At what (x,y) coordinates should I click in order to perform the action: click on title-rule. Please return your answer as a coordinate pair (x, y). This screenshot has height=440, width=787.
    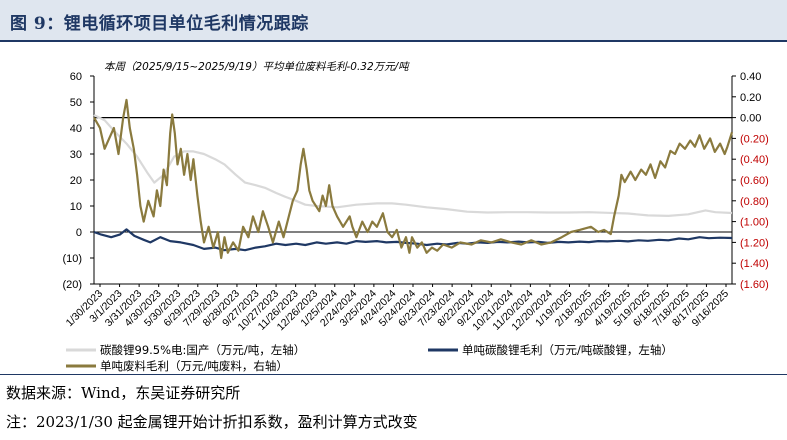
    Looking at the image, I should click on (393, 41).